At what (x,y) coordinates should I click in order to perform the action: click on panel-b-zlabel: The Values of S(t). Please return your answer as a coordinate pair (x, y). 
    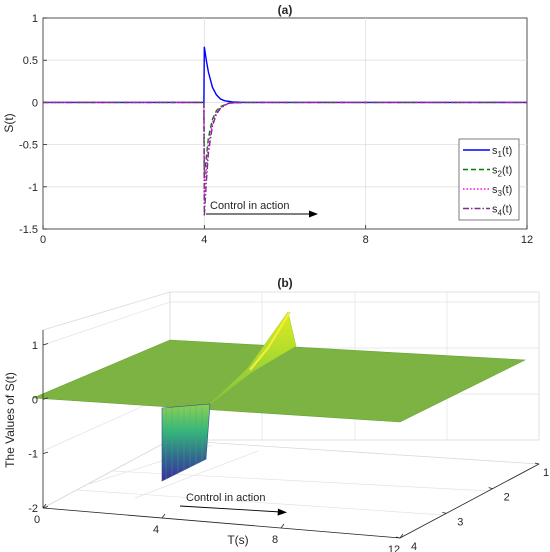
    Looking at the image, I should click on (10, 420).